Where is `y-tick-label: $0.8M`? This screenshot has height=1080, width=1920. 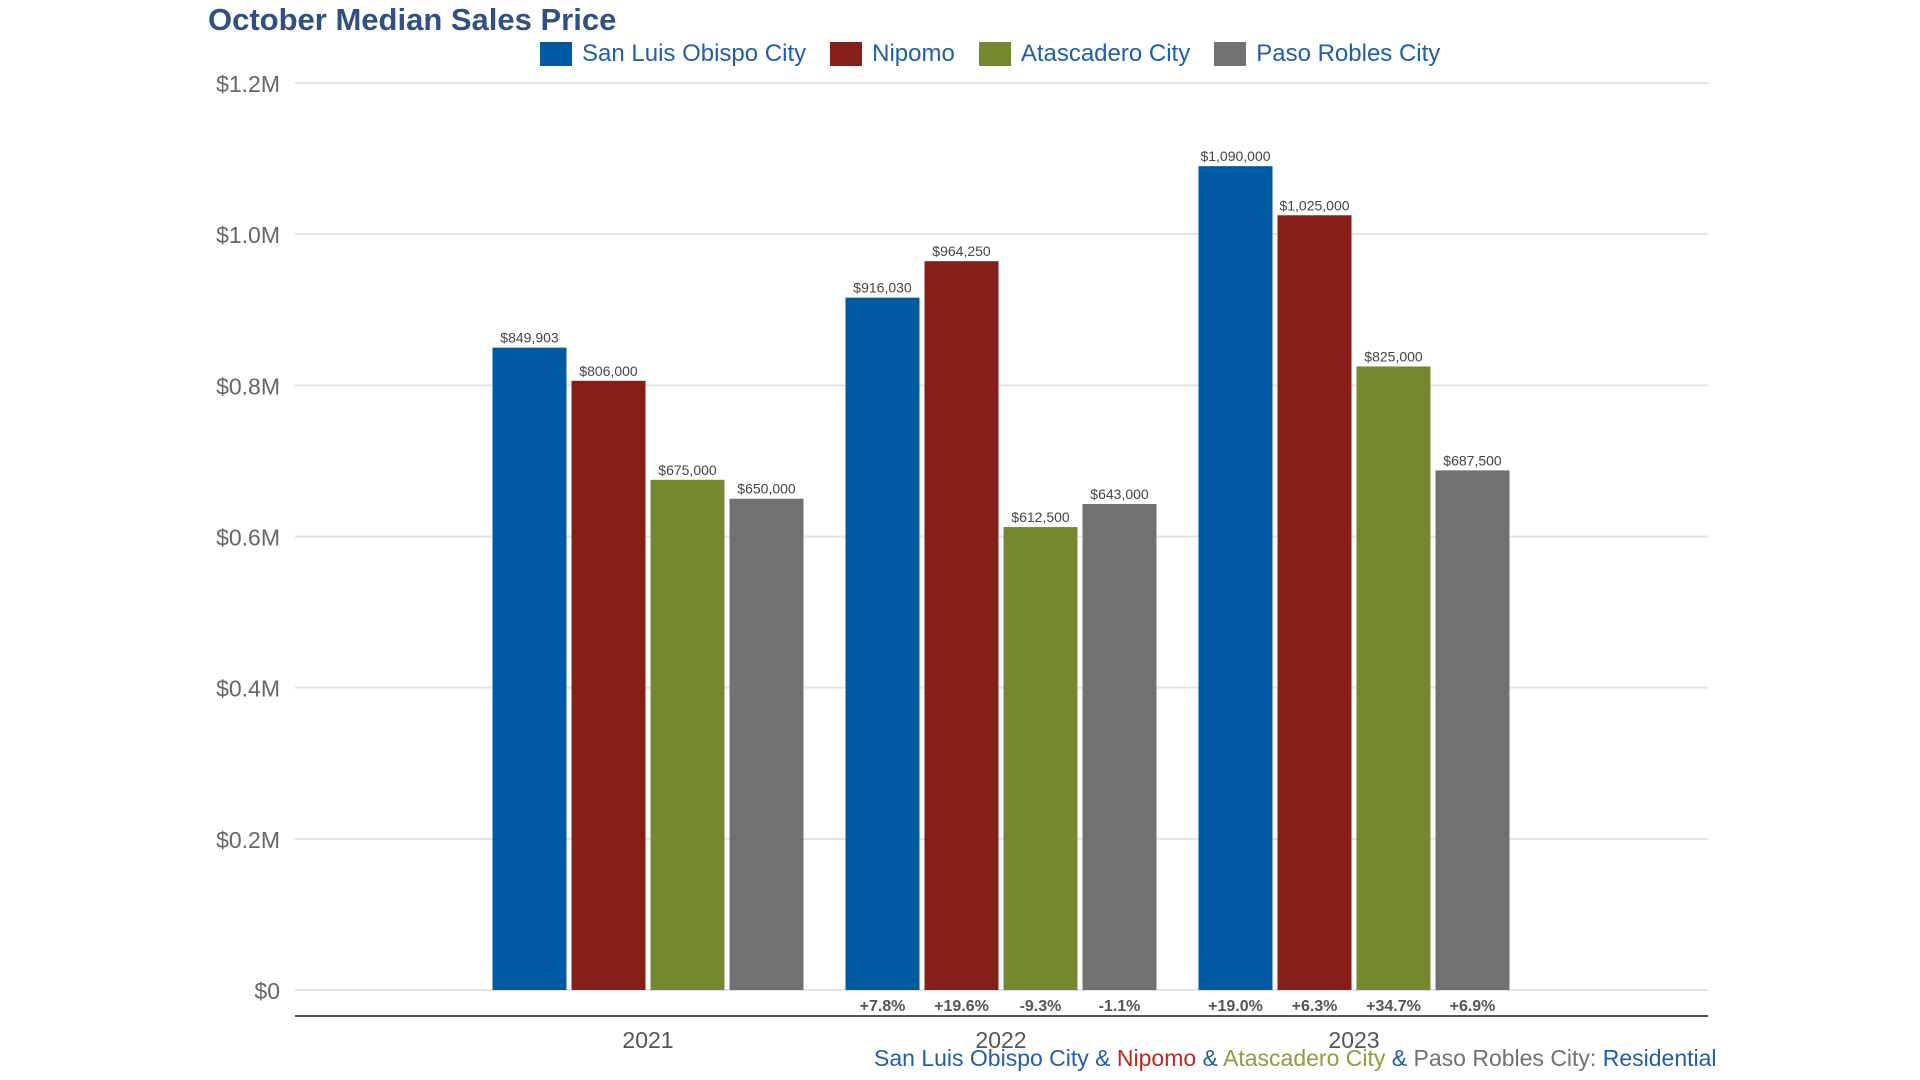
y-tick-label: $0.8M is located at coordinates (248, 386).